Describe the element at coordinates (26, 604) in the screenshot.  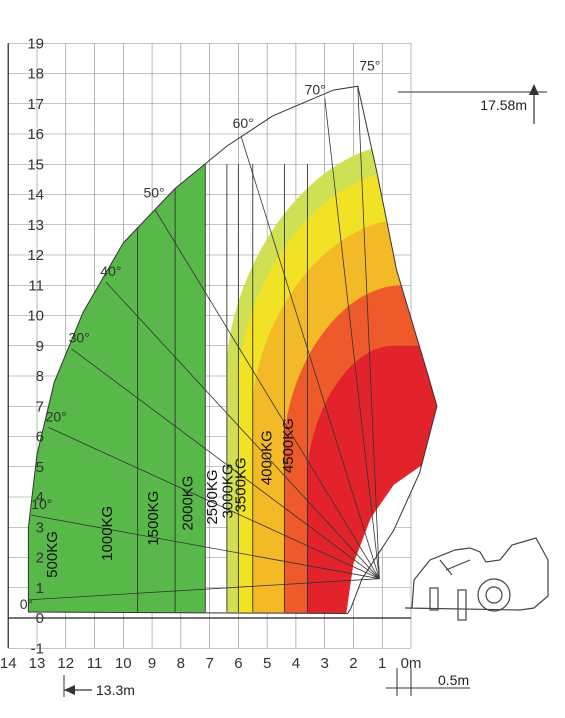
I see `angle-label: 0°` at that location.